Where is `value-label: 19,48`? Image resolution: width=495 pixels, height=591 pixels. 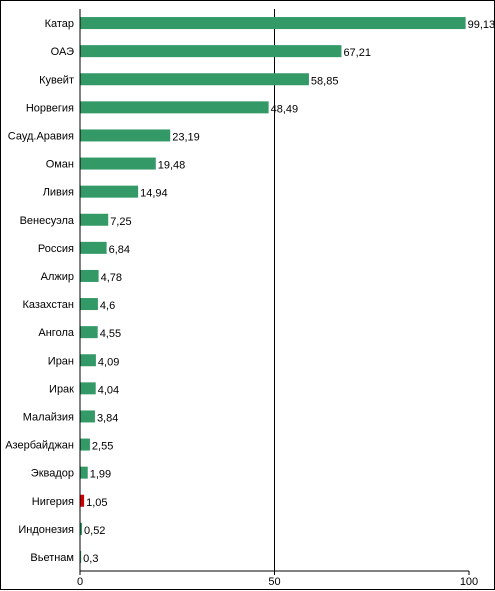 value-label: 19,48 is located at coordinates (172, 166).